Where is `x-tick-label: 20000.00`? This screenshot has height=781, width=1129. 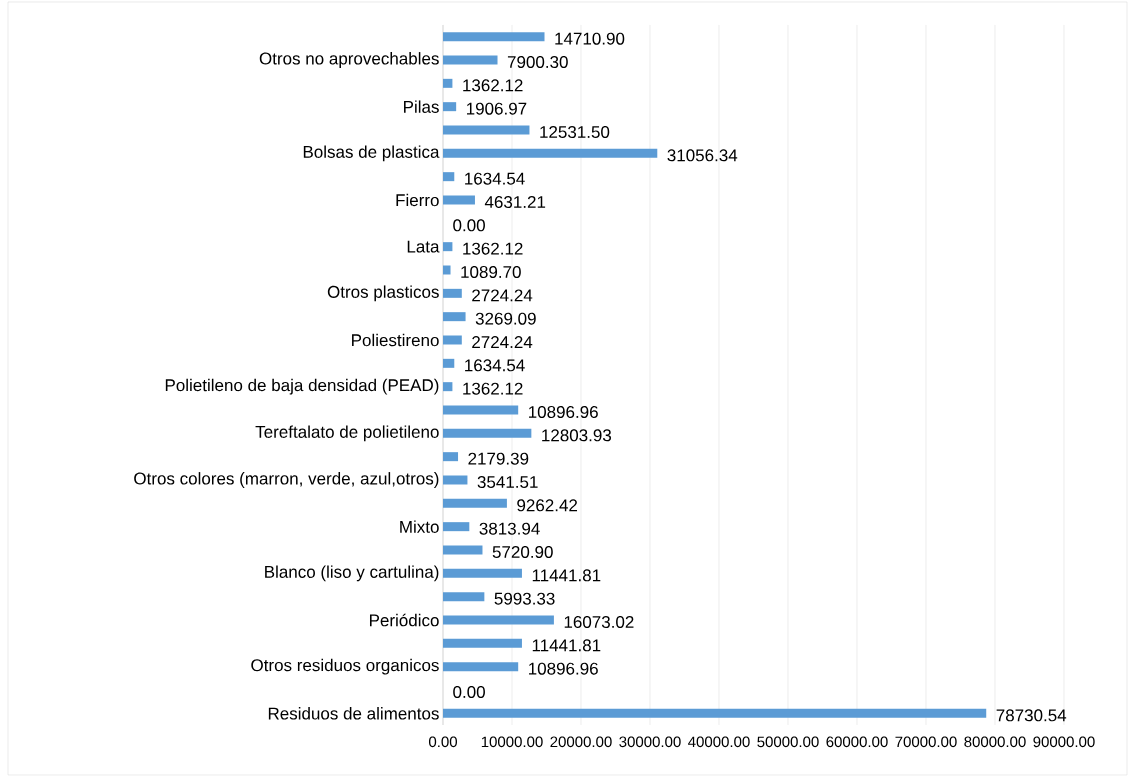
x-tick-label: 20000.00 is located at coordinates (581, 742).